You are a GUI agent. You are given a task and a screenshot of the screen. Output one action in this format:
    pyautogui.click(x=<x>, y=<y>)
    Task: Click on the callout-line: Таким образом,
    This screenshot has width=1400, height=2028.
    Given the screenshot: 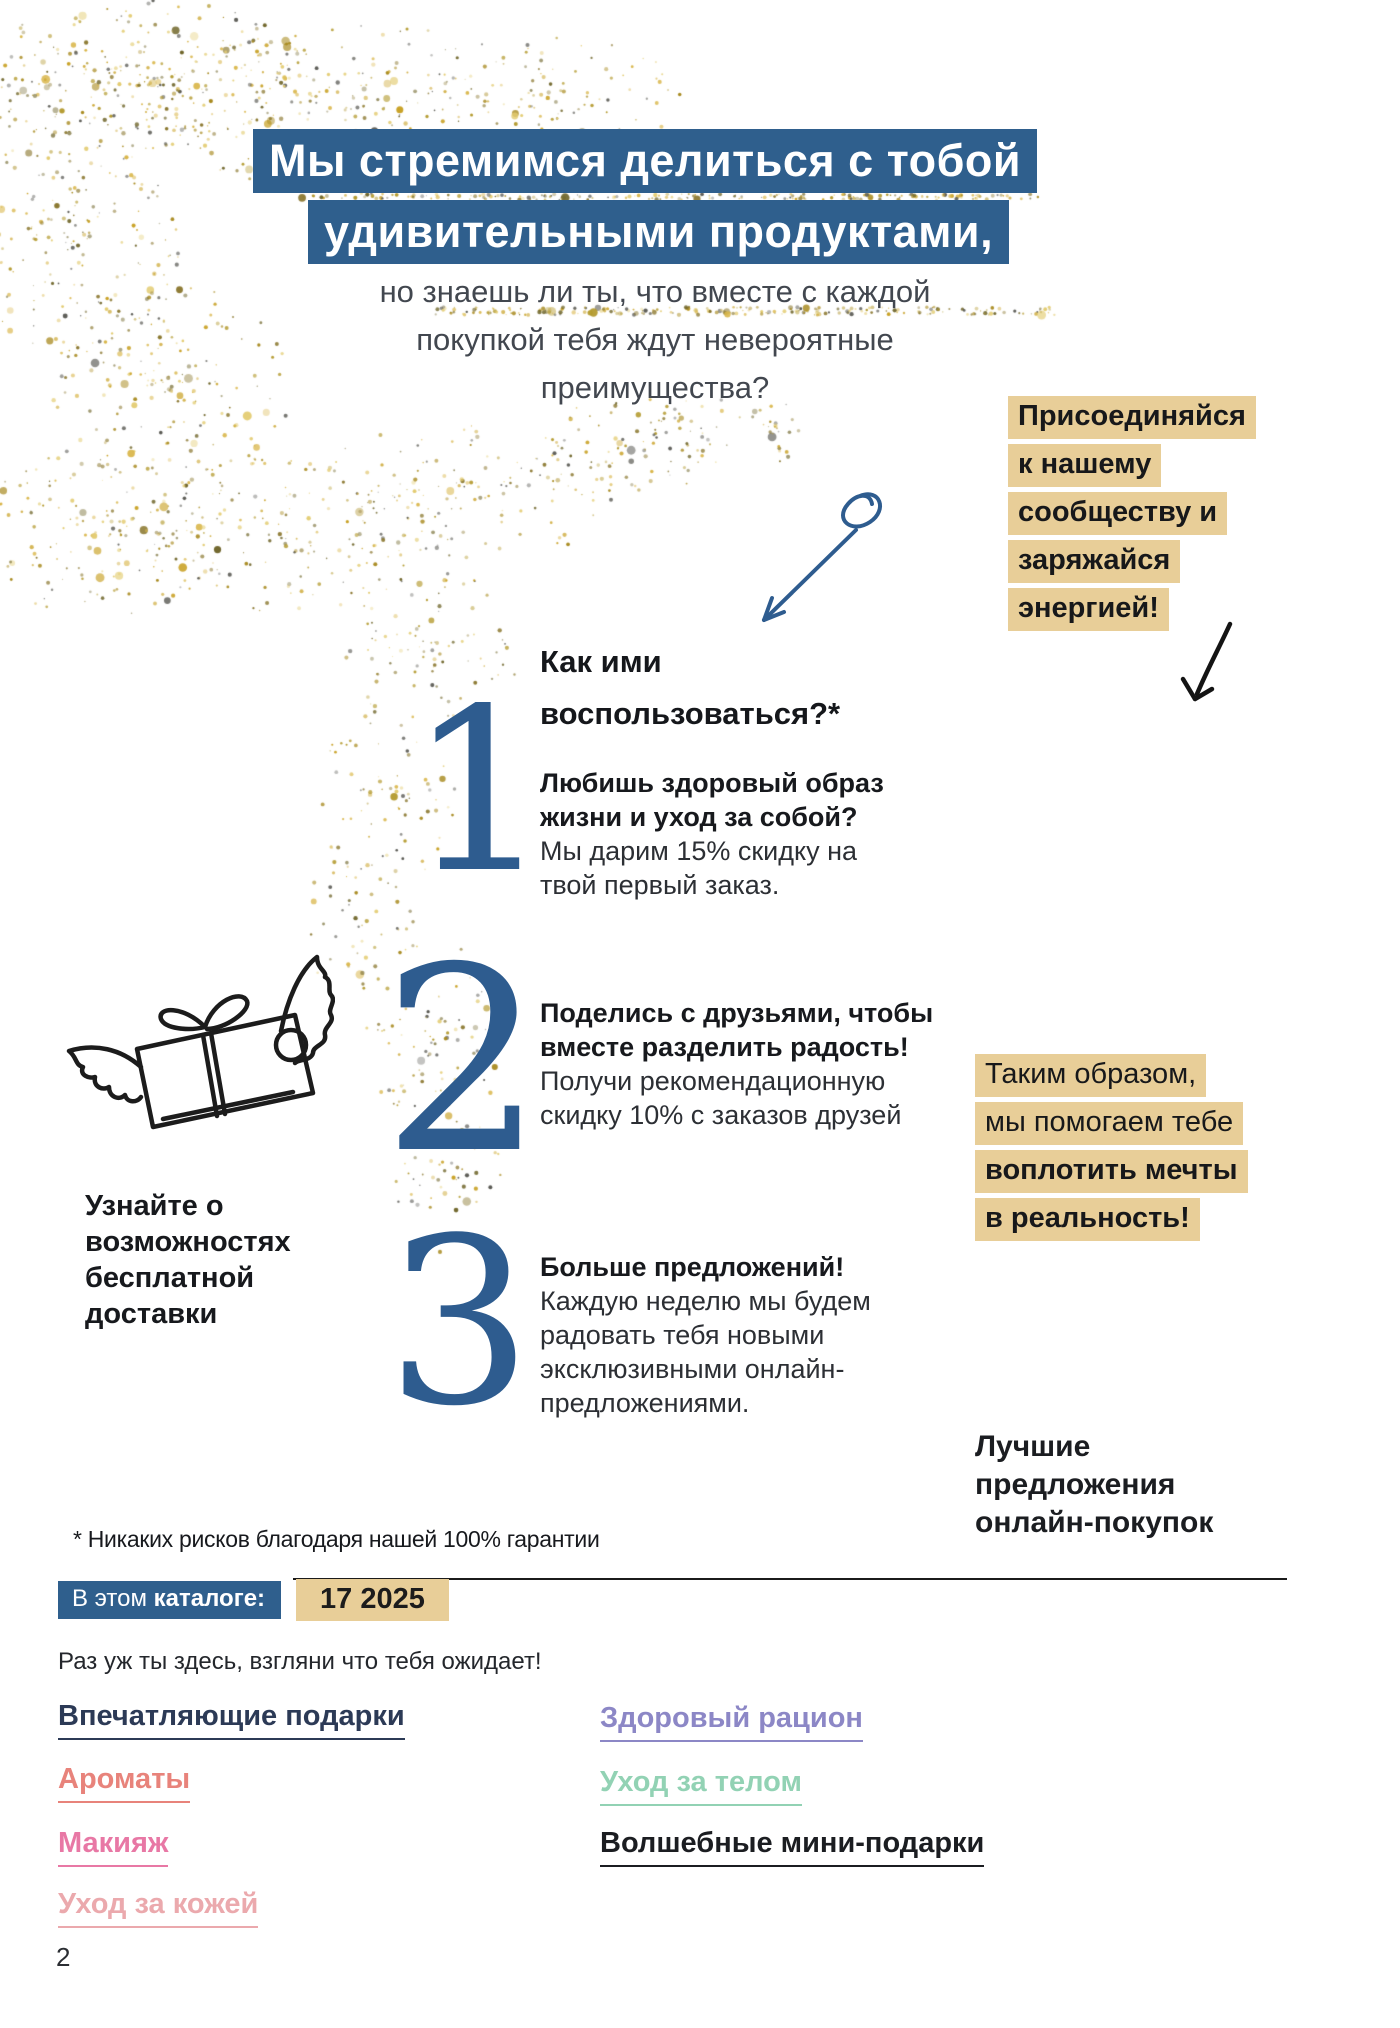 What is the action you would take?
    pyautogui.click(x=1091, y=1075)
    